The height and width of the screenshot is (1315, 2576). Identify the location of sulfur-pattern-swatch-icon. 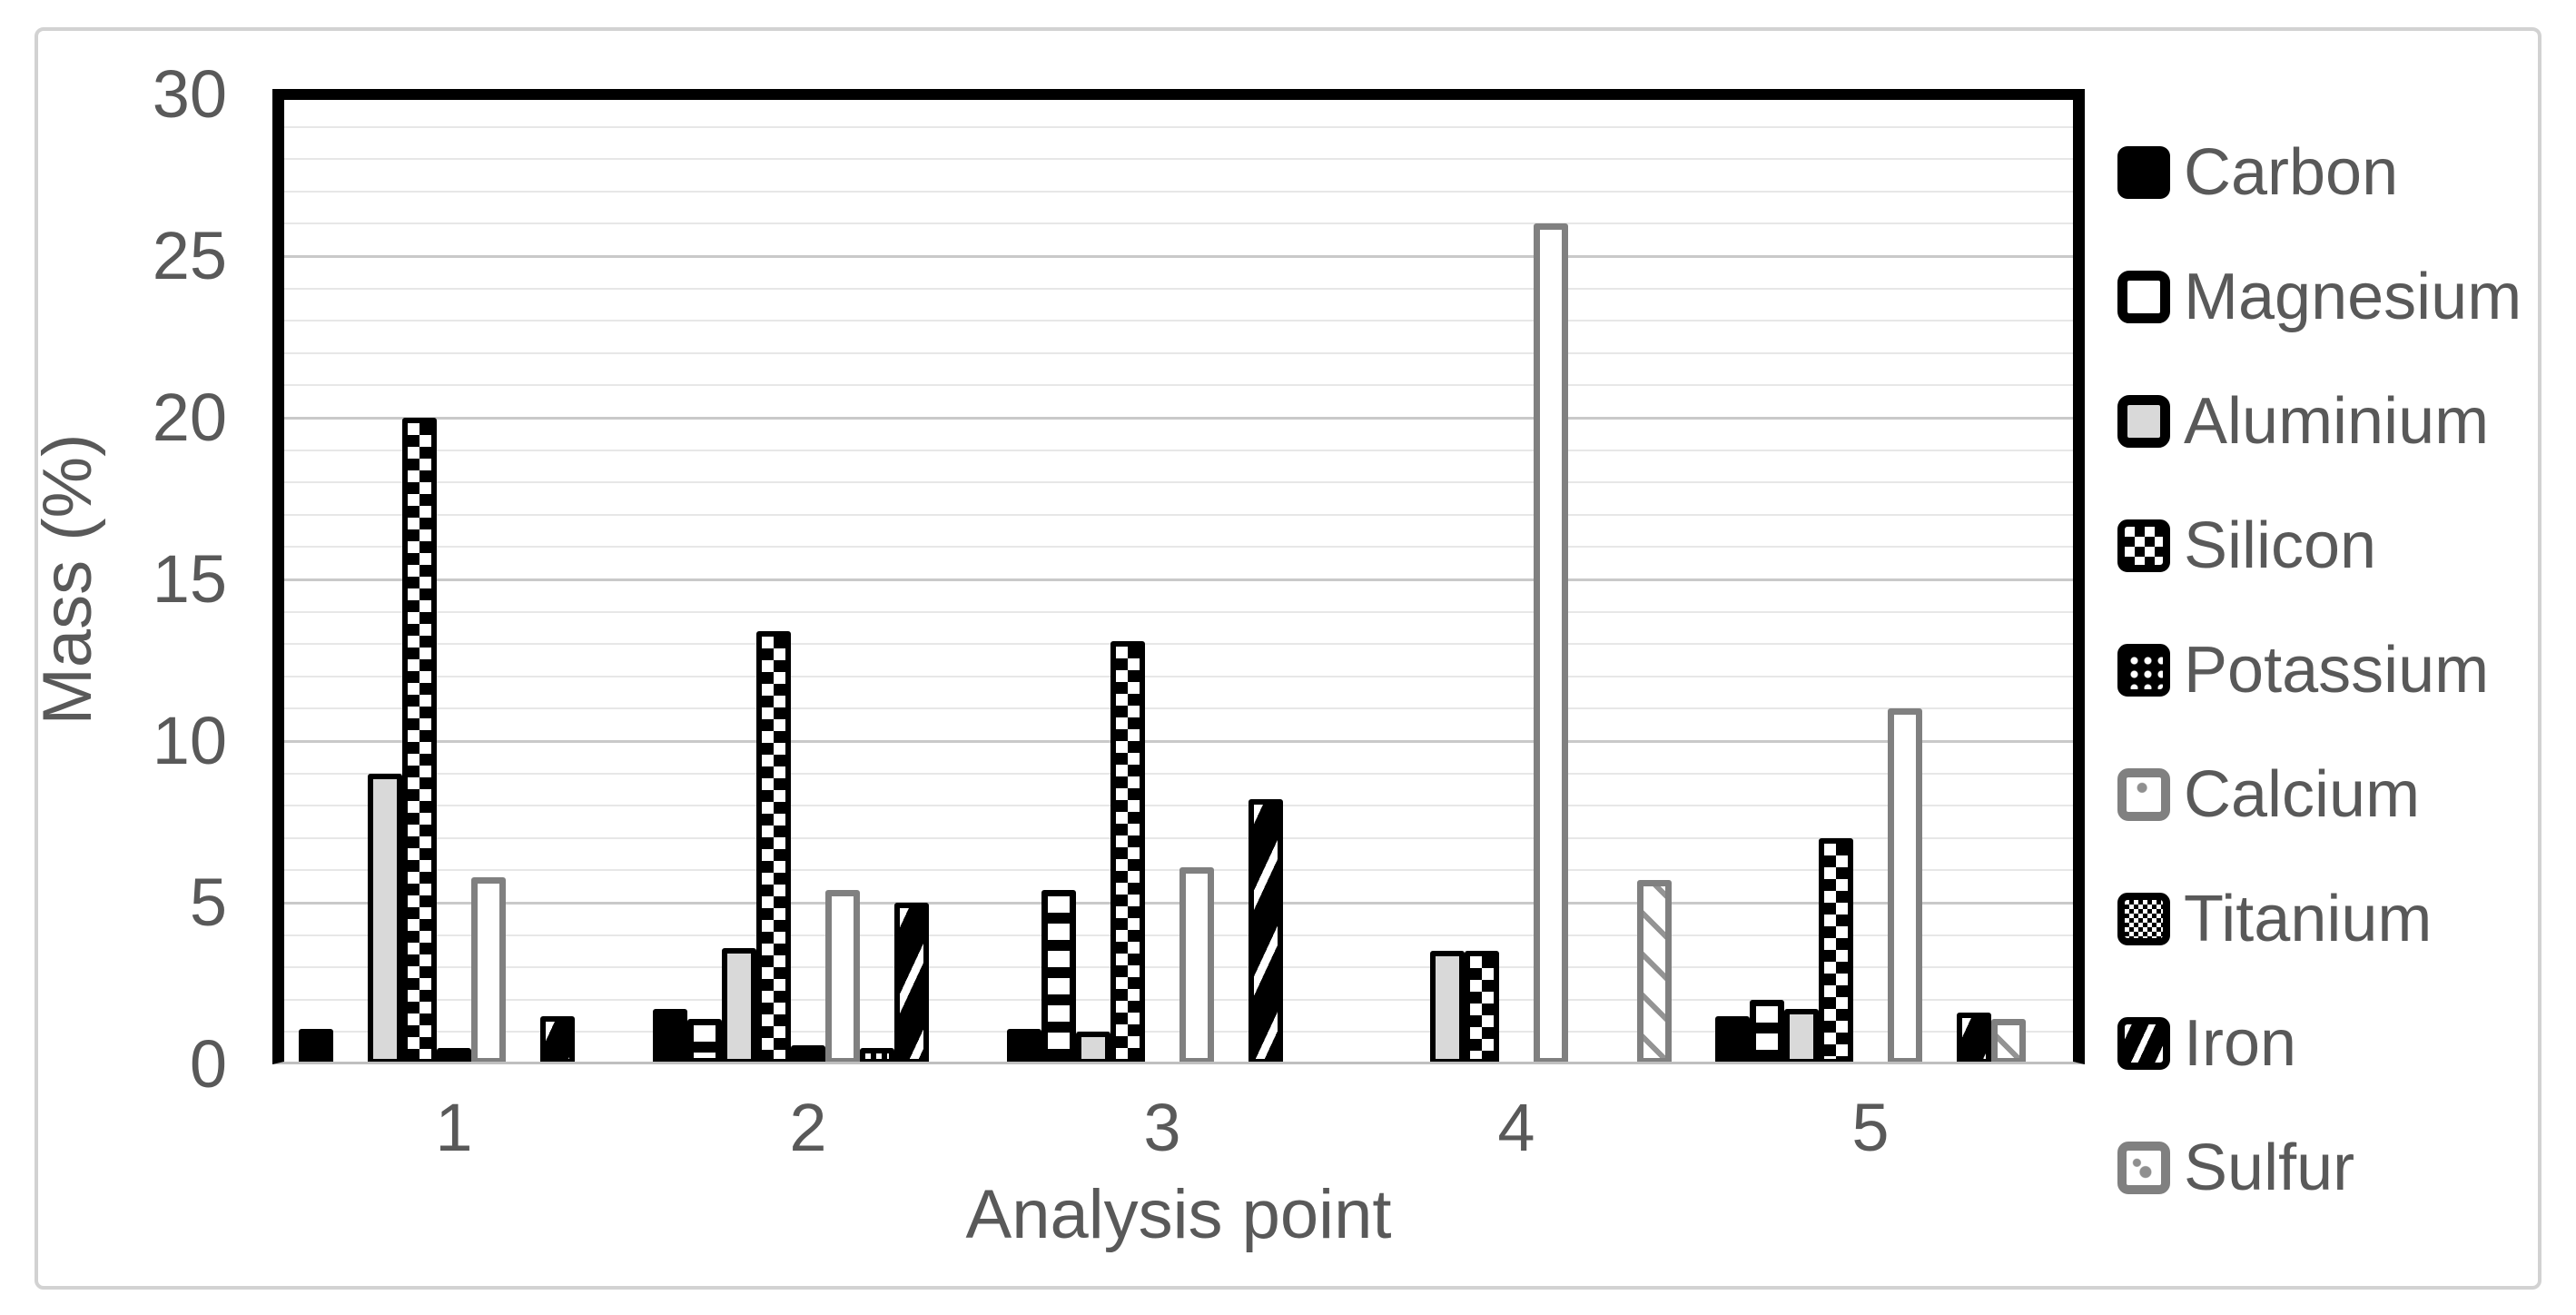
(2143, 1168).